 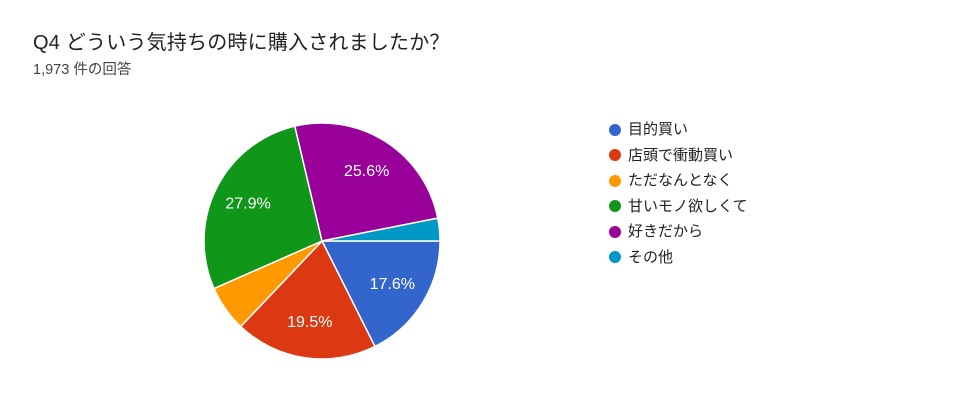 What do you see at coordinates (309, 322) in the screenshot?
I see `slice-percentage-label: 19.5%` at bounding box center [309, 322].